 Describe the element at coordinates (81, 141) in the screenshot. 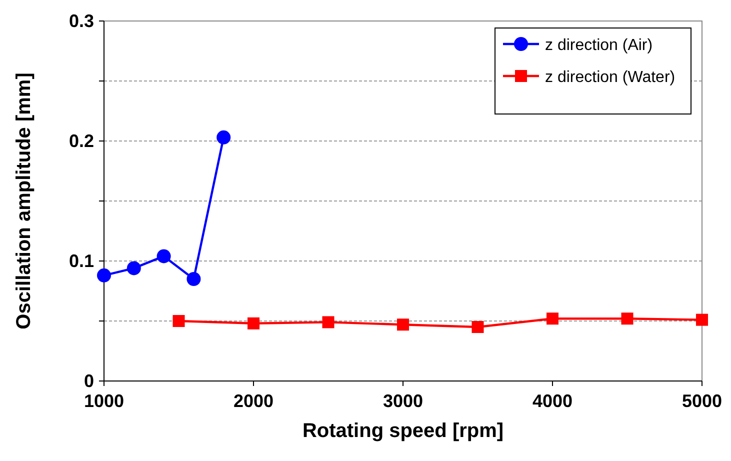

I see `y-tick-label: 0.2` at that location.